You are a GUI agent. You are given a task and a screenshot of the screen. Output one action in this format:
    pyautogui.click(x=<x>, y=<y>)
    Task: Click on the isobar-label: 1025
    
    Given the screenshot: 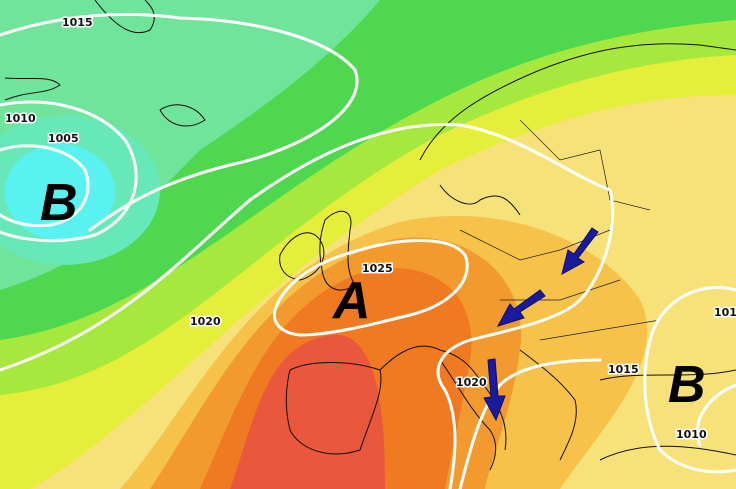 What is the action you would take?
    pyautogui.click(x=377, y=268)
    